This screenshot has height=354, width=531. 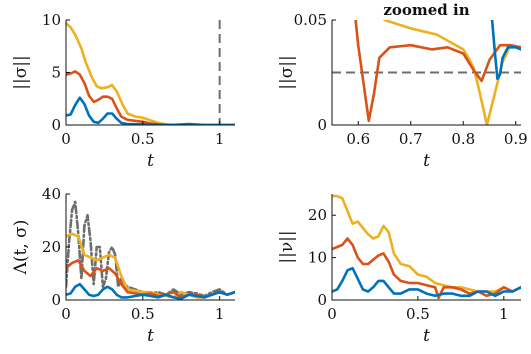 I want to click on axis-lines, so click(x=150, y=73).